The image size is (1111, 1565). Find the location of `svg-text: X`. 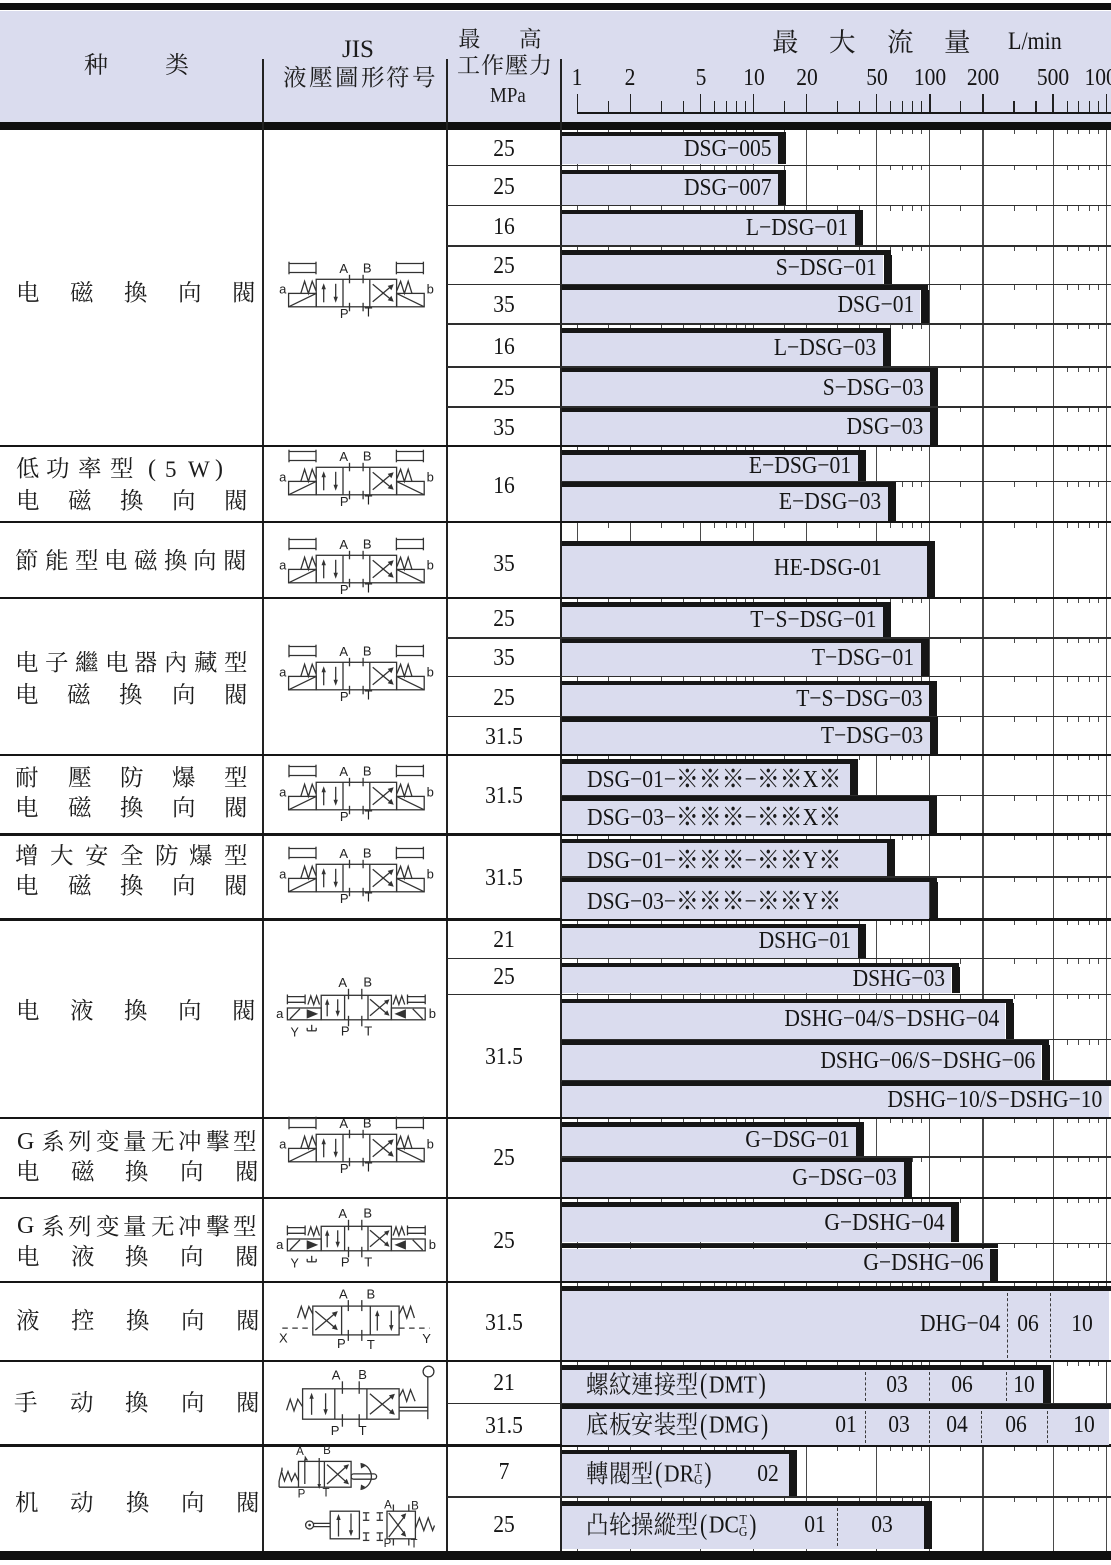

svg-text: X is located at coordinates (283, 1338).